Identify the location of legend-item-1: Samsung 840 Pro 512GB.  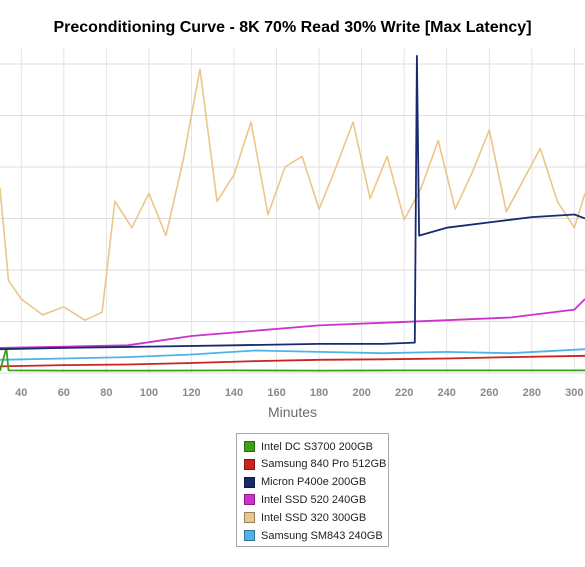
(315, 464).